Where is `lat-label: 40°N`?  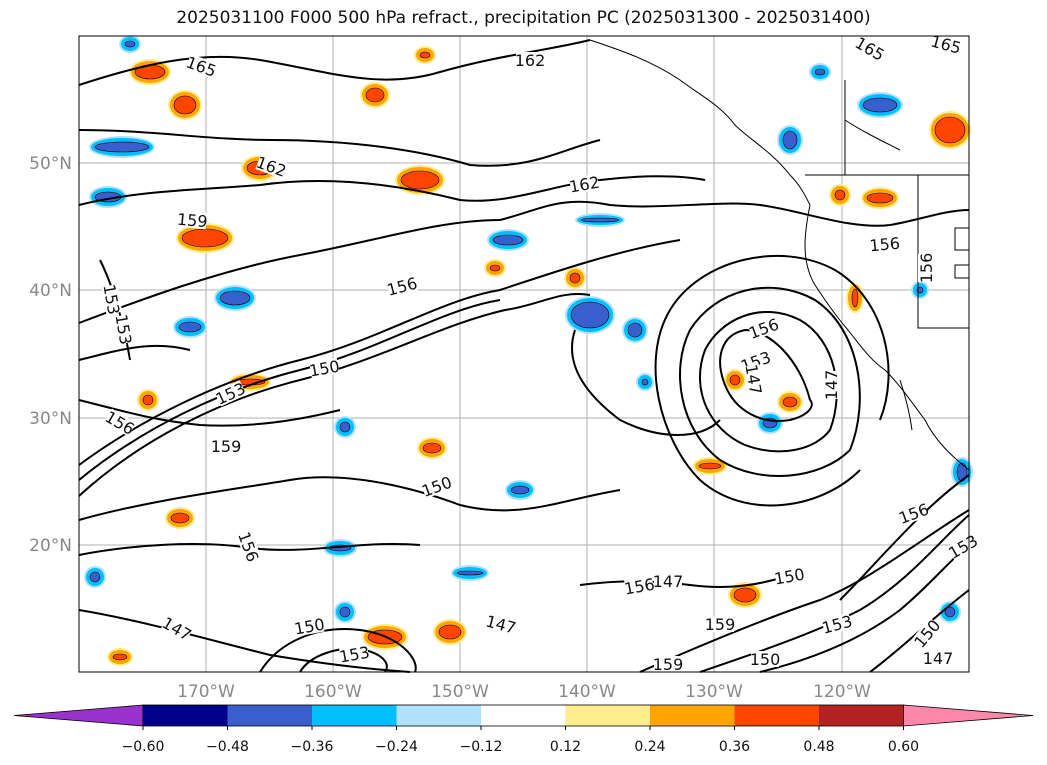
lat-label: 40°N is located at coordinates (50, 291).